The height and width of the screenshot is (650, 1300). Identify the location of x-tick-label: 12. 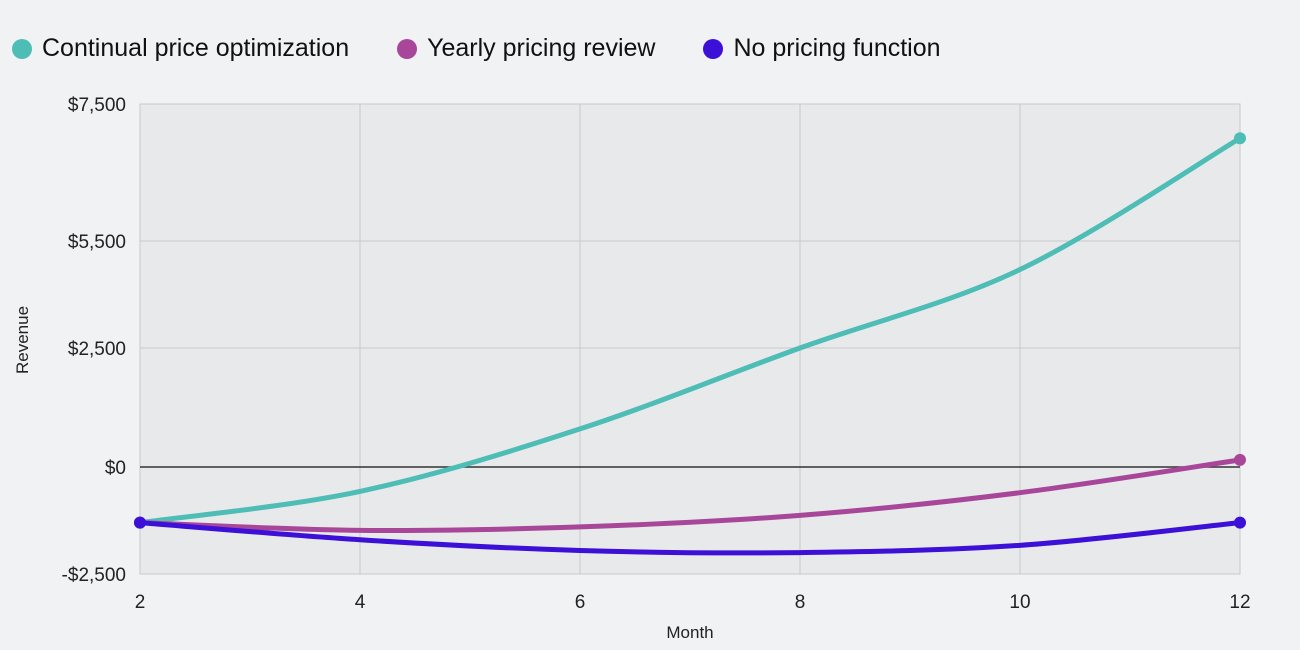
(1239, 602).